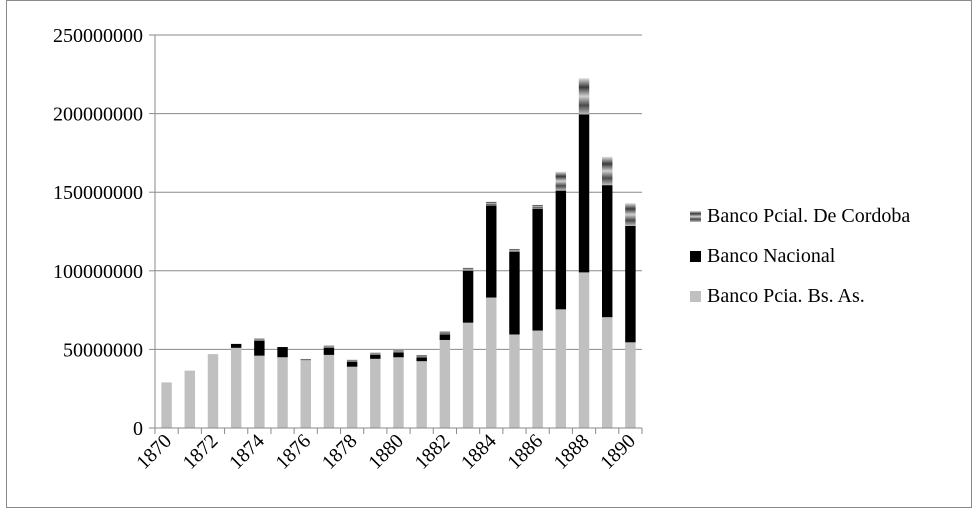 Image resolution: width=975 pixels, height=510 pixels. Describe the element at coordinates (479, 452) in the screenshot. I see `x-tick-label: 1884` at that location.